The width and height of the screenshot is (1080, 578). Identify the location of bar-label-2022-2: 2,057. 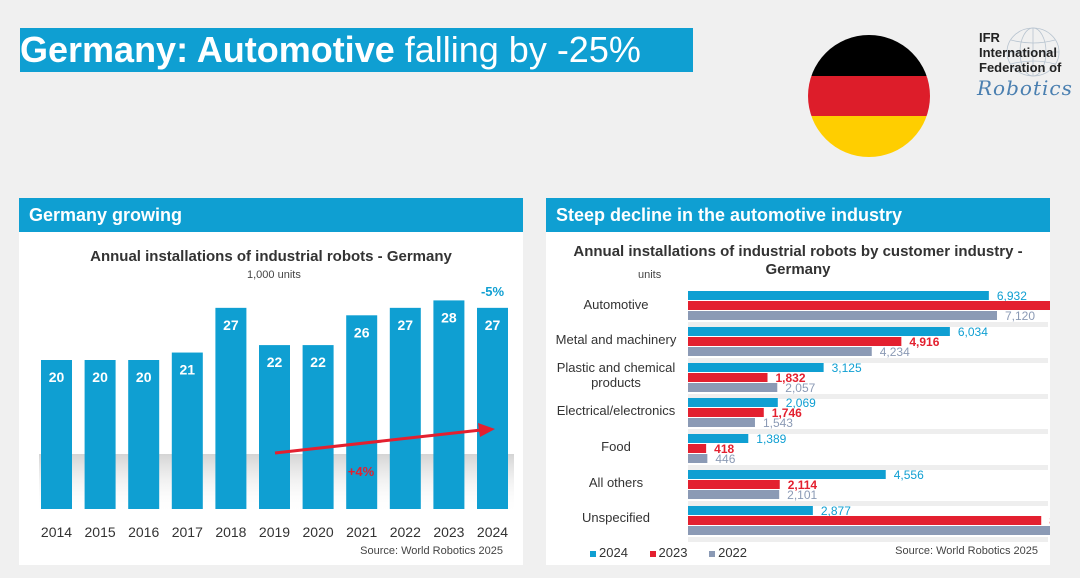
(800, 388).